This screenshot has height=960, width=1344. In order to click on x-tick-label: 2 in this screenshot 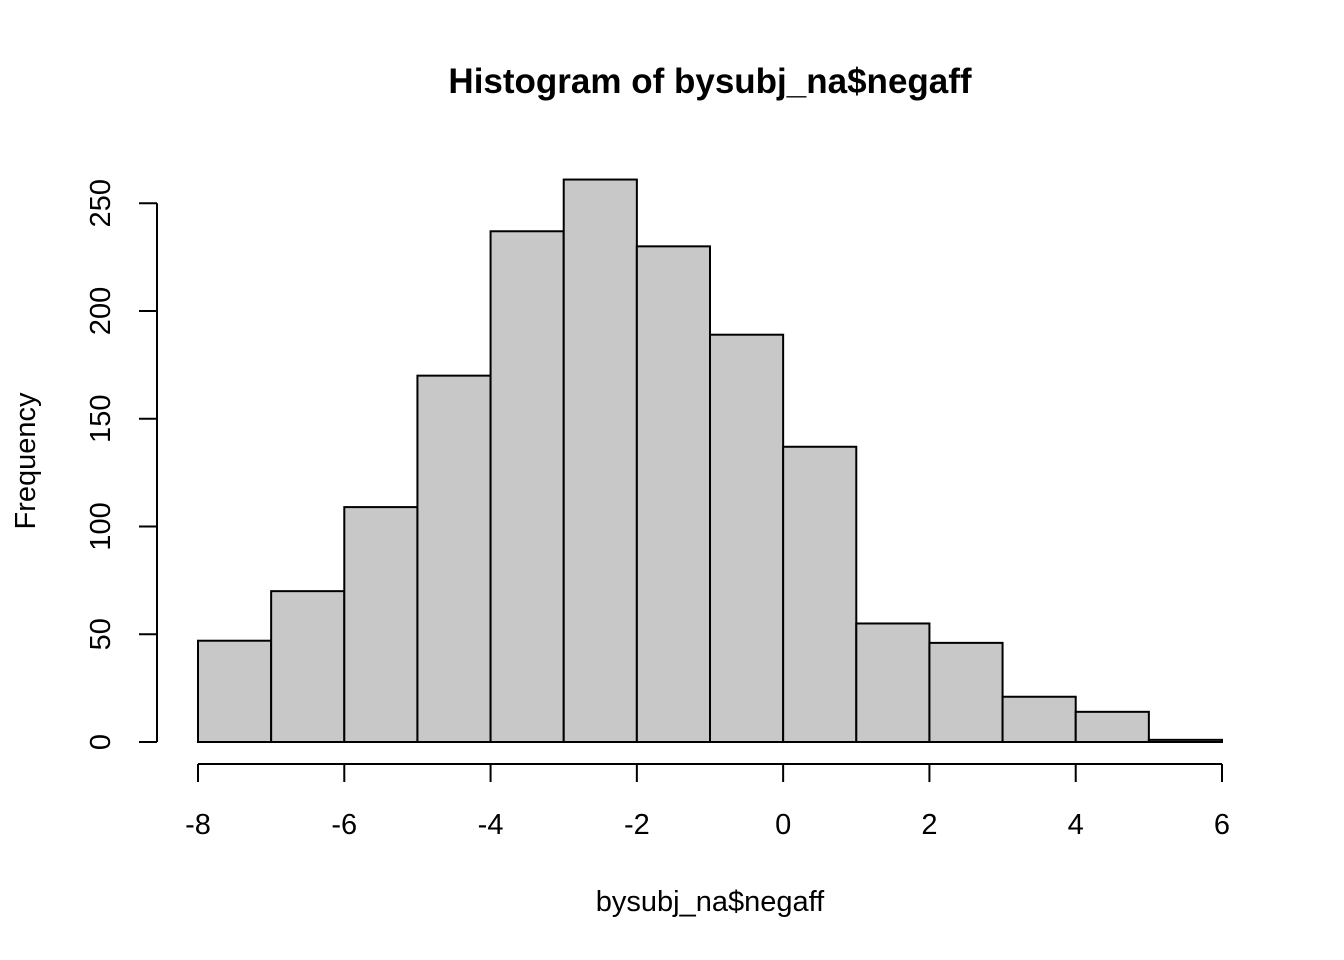, I will do `click(929, 825)`.